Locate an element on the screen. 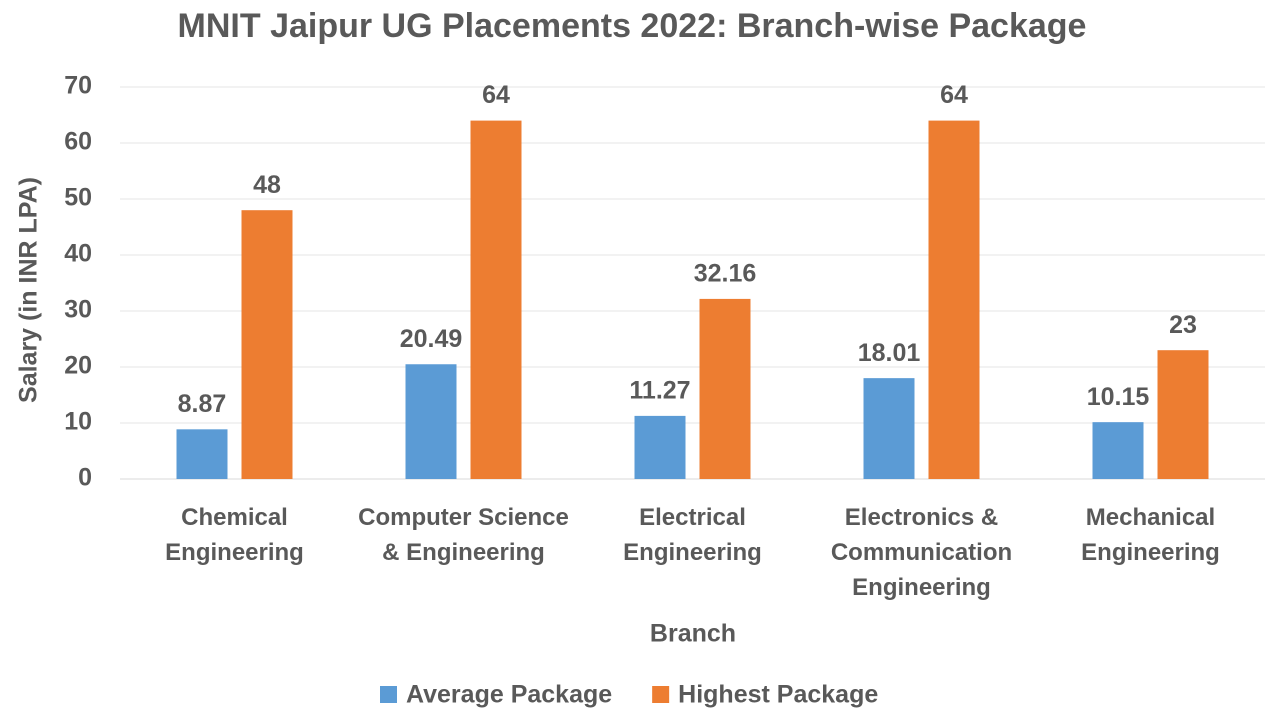  data-label: 11.27 is located at coordinates (659, 390).